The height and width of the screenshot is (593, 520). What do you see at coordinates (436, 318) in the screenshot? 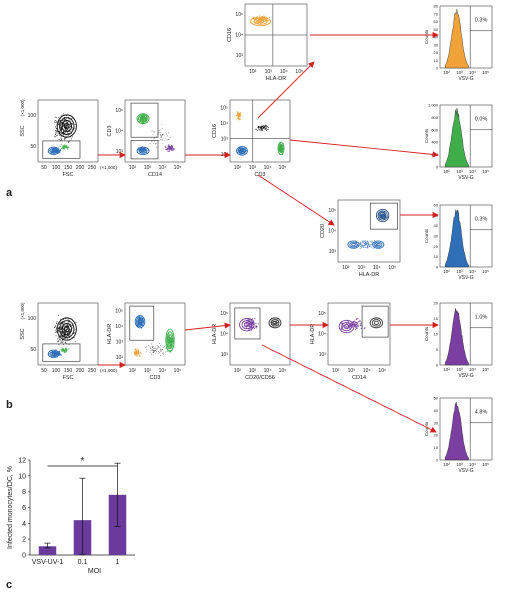
I see `y-tick-label: 15` at bounding box center [436, 318].